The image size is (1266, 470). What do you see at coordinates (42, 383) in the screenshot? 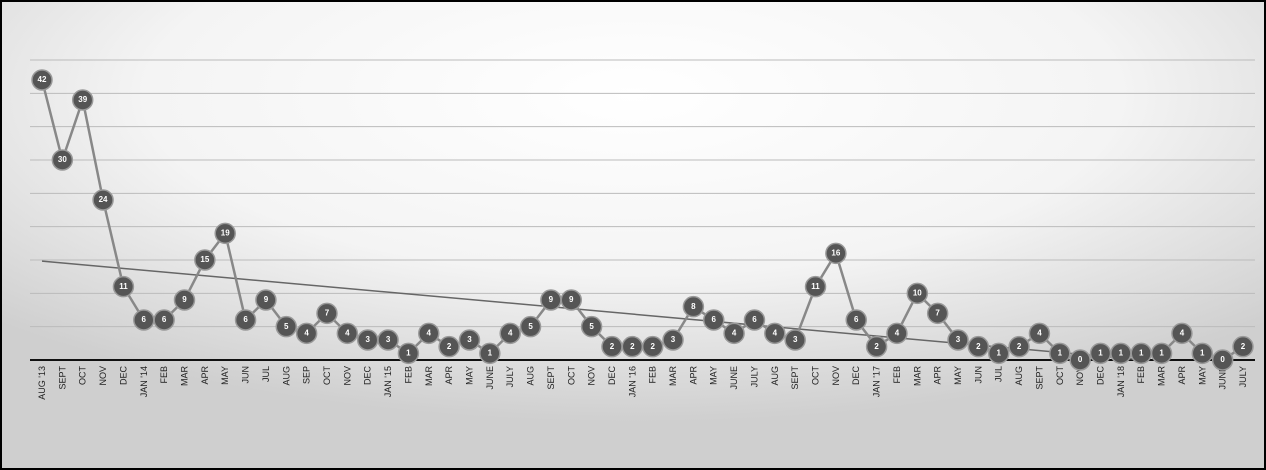
I see `x-tick-label: AUG '13` at bounding box center [42, 383].